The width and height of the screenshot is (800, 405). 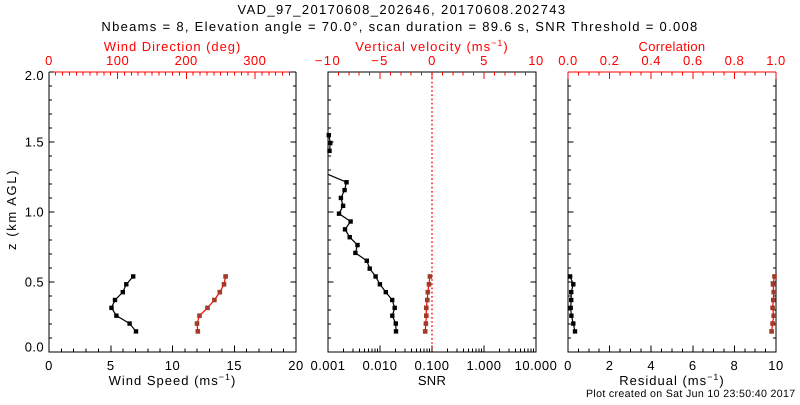 What do you see at coordinates (34, 282) in the screenshot?
I see `svg-text: 0.5` at bounding box center [34, 282].